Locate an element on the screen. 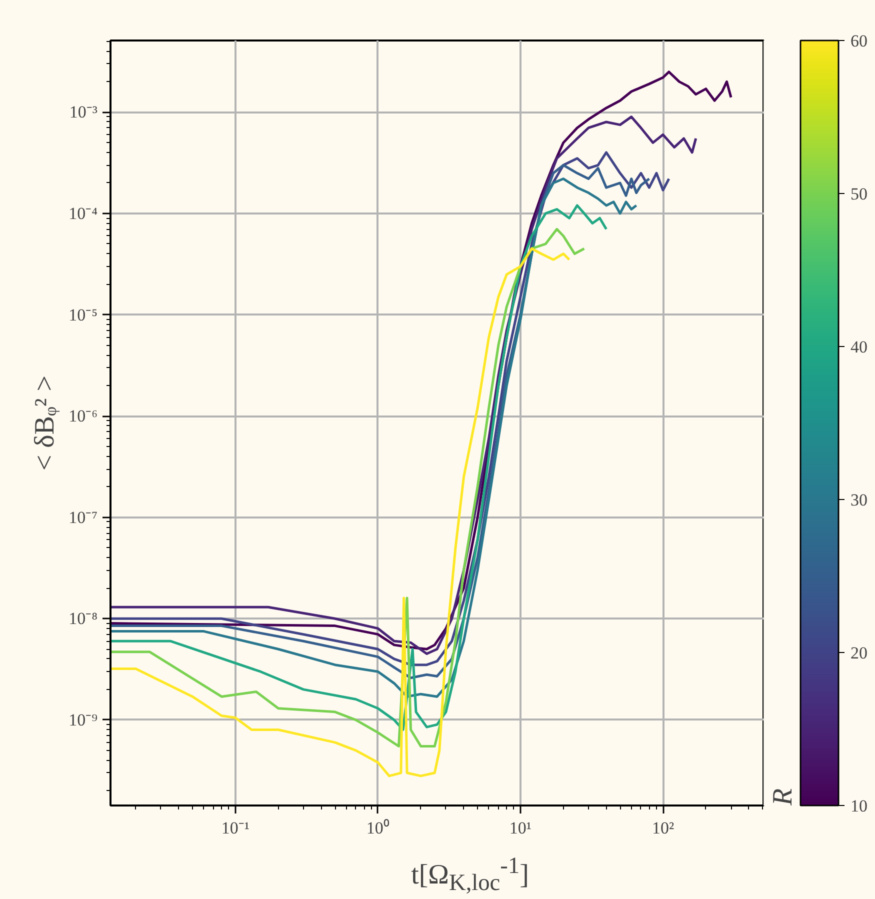 The height and width of the screenshot is (899, 875). y-tick-label: 10⁻⁵ is located at coordinates (83, 314).